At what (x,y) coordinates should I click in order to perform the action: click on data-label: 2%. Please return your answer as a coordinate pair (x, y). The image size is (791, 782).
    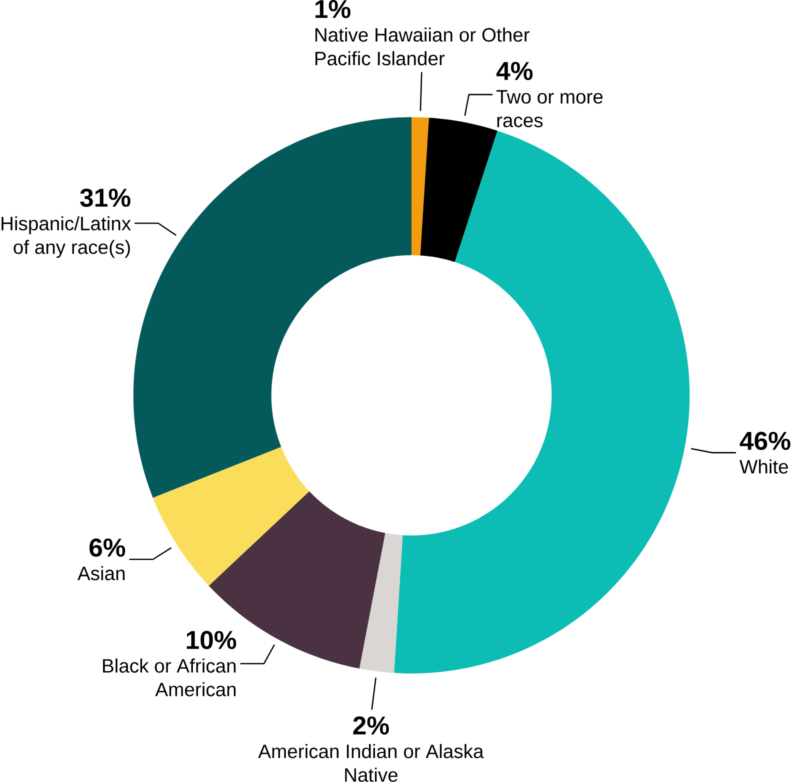
    Looking at the image, I should click on (371, 725).